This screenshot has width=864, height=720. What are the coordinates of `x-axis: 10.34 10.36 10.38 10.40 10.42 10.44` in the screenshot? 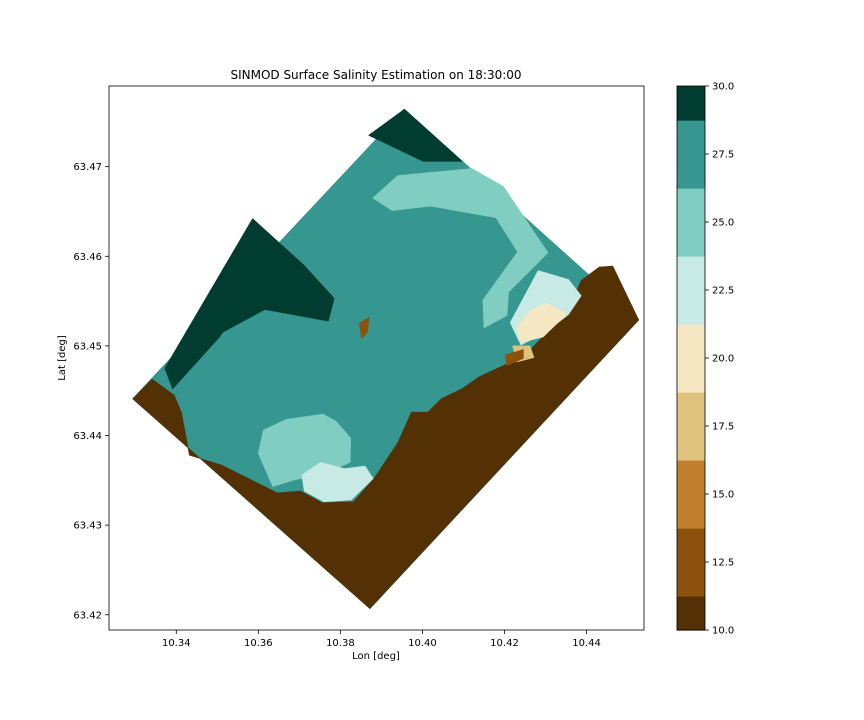 It's located at (381, 639).